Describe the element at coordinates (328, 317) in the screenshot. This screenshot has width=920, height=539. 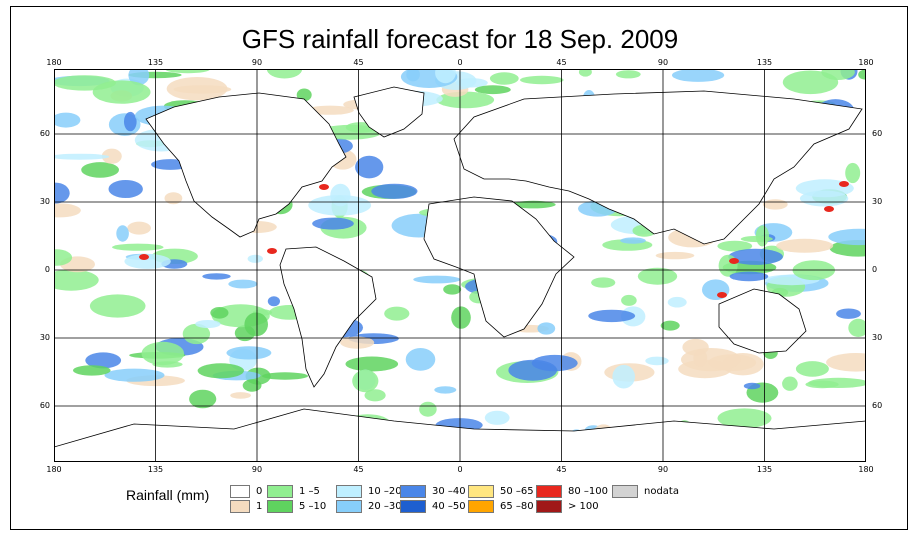
I see `south-america` at that location.